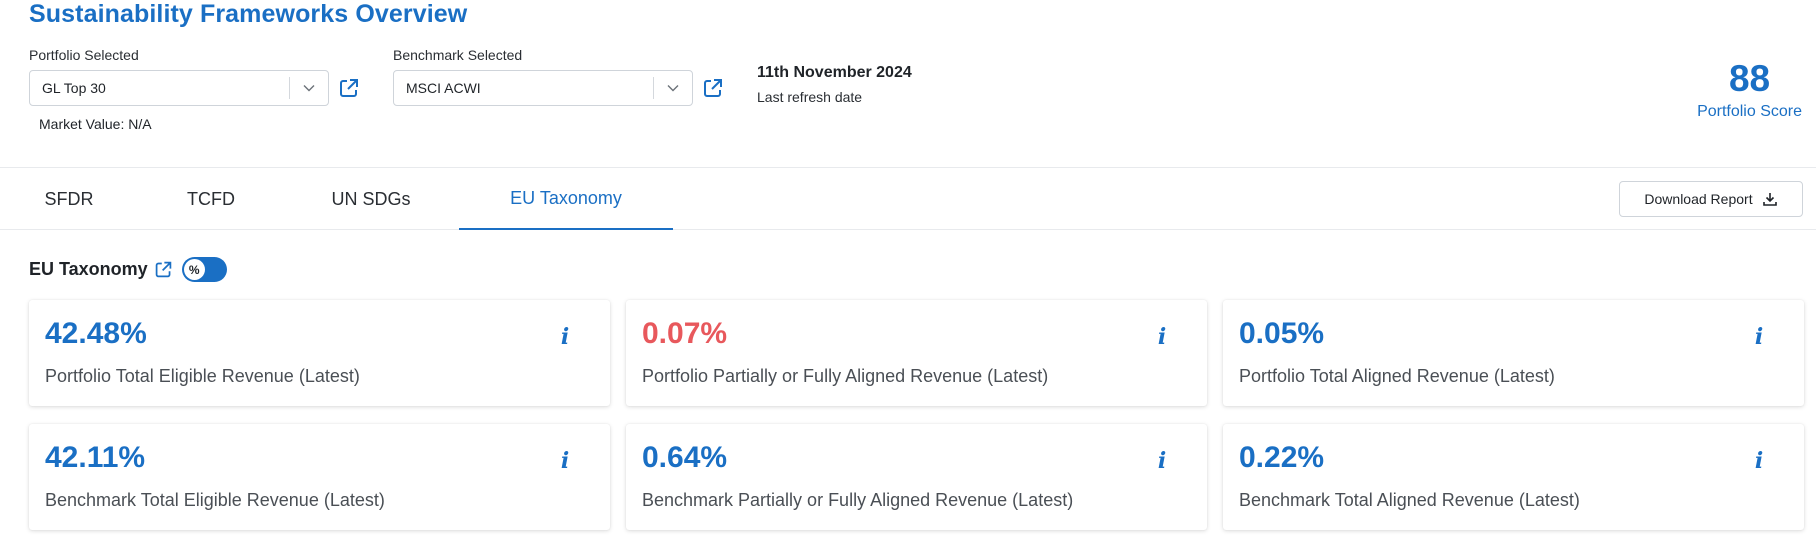 The image size is (1816, 548). Describe the element at coordinates (443, 88) in the screenshot. I see `benchmark-select-value: MSCI ACWI` at that location.